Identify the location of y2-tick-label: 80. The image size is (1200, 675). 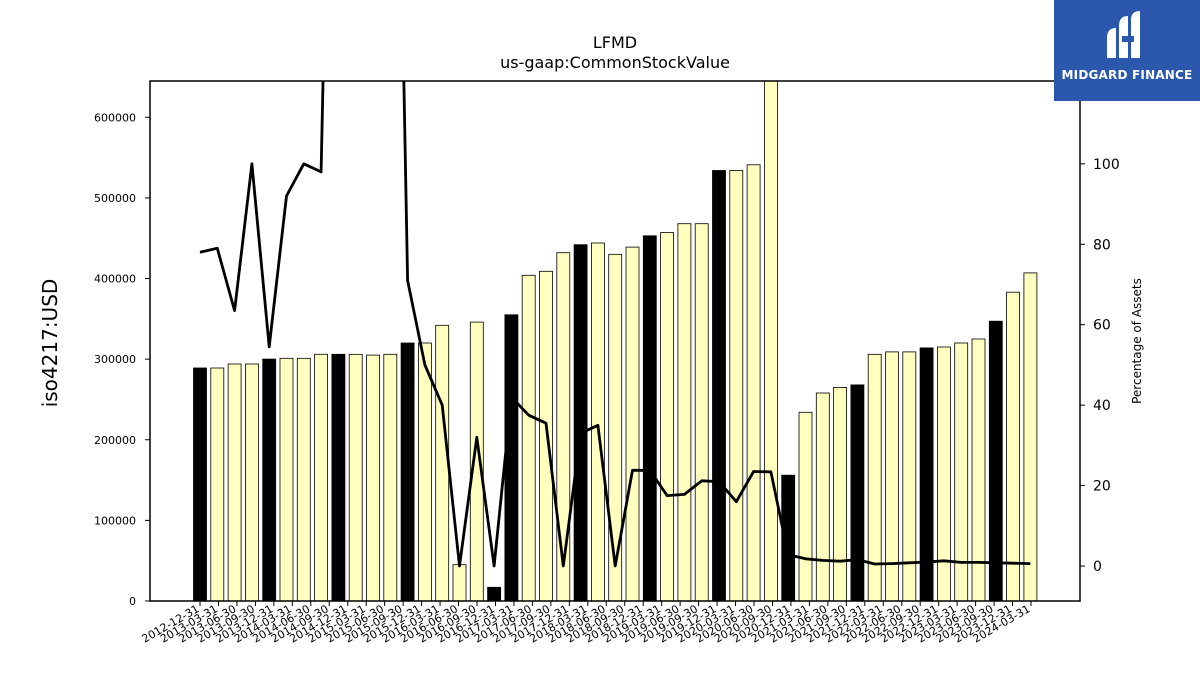
(1102, 245).